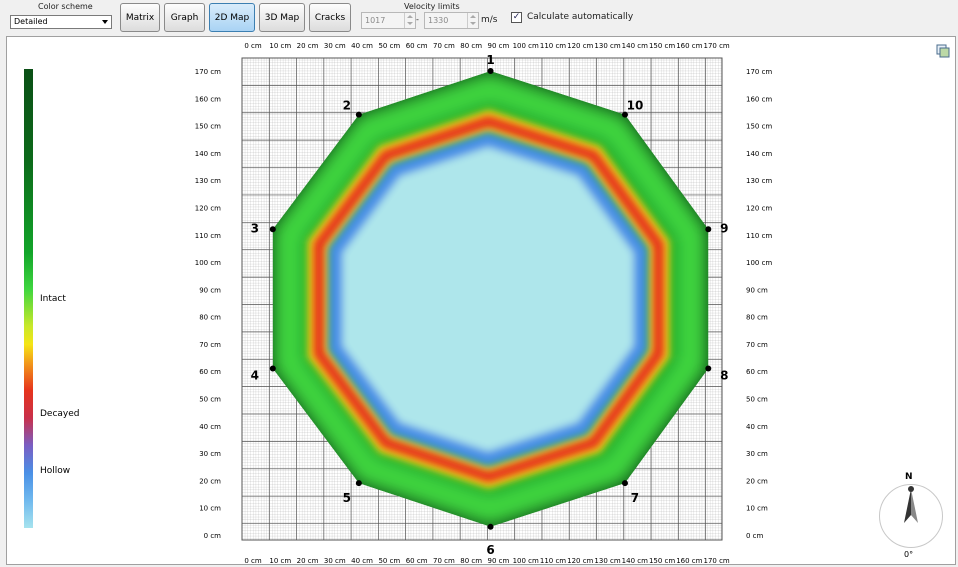 The width and height of the screenshot is (958, 567). I want to click on graph-button: Graph, so click(184, 17).